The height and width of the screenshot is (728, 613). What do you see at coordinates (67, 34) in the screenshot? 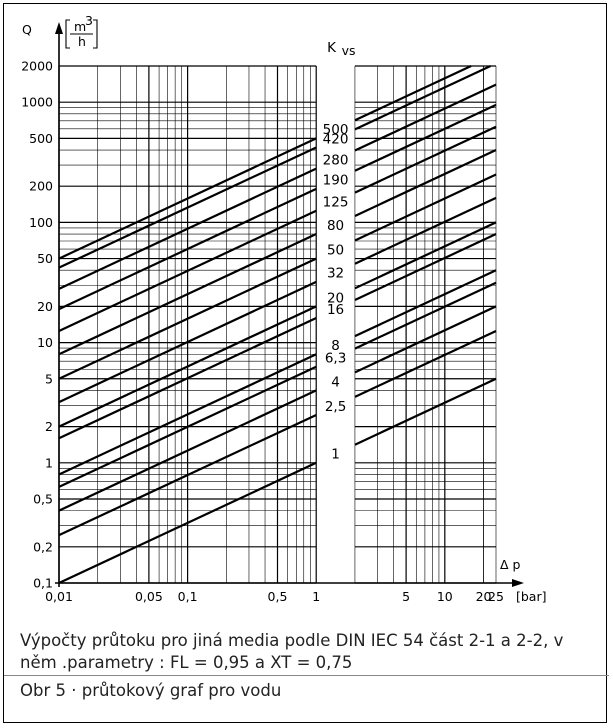
I see `y-unit-bracket-left` at bounding box center [67, 34].